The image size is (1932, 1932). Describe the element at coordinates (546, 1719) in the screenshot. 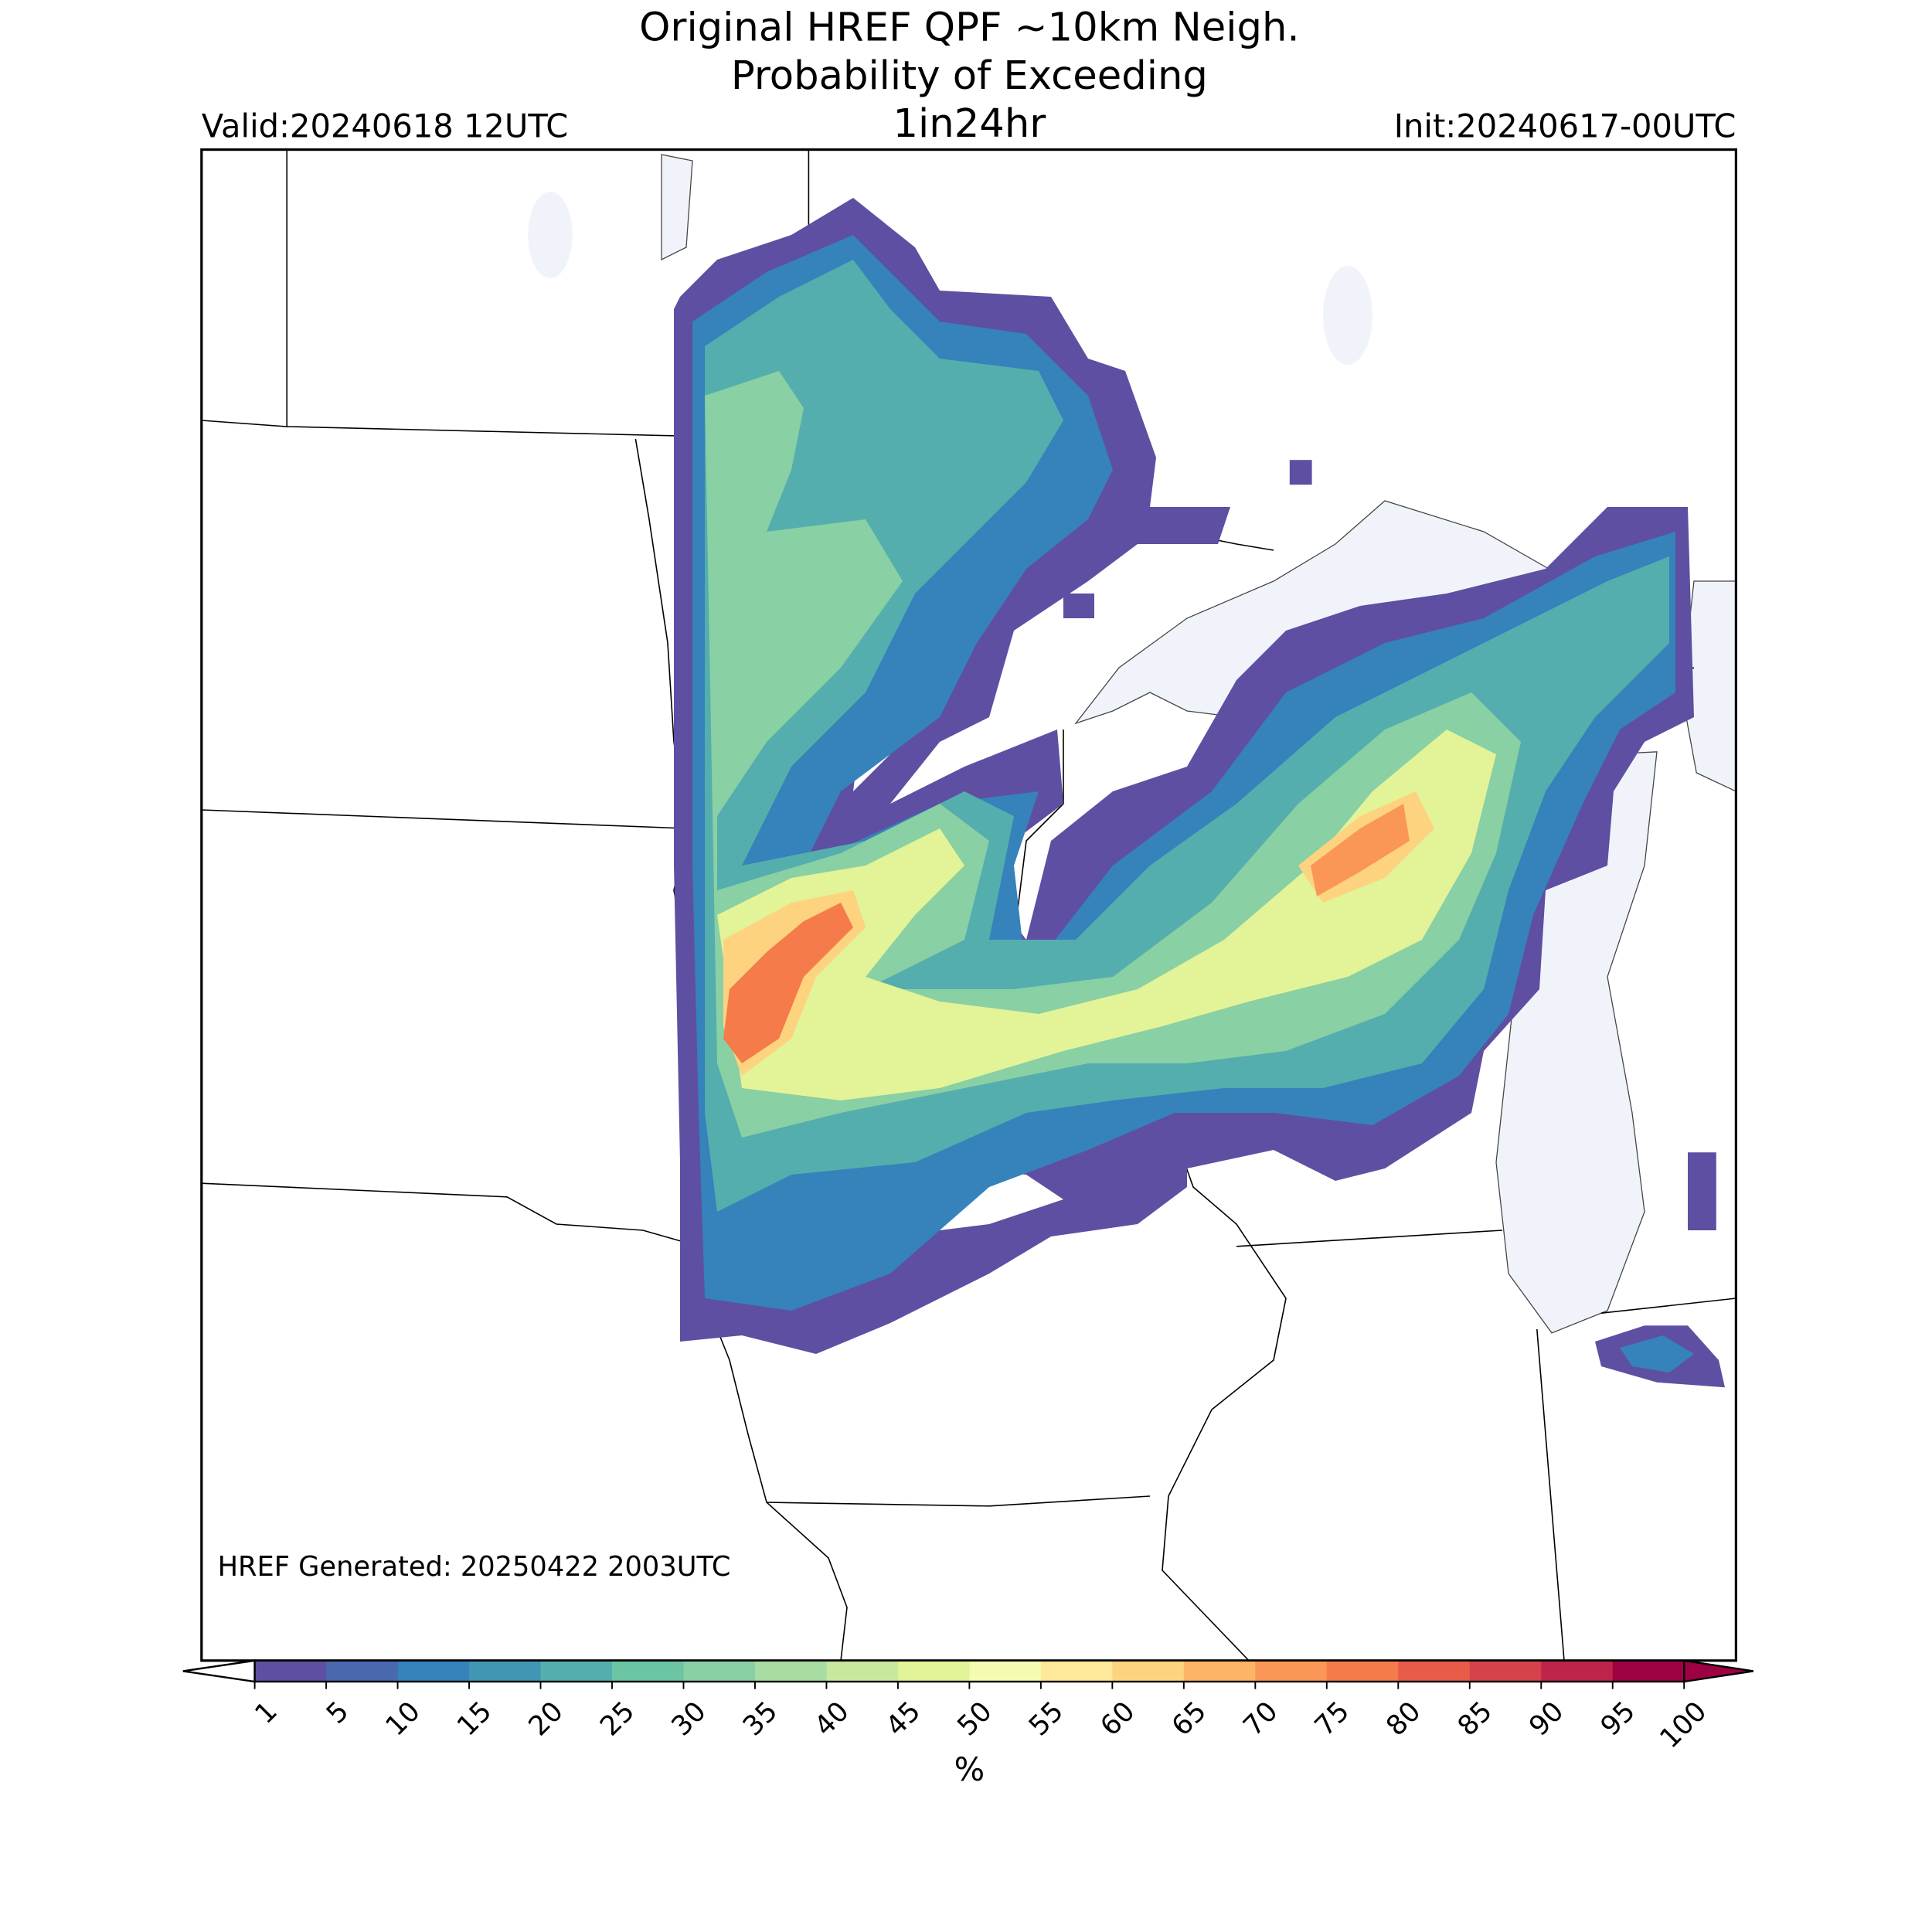

I see `colorbar-tick-label: 20` at that location.